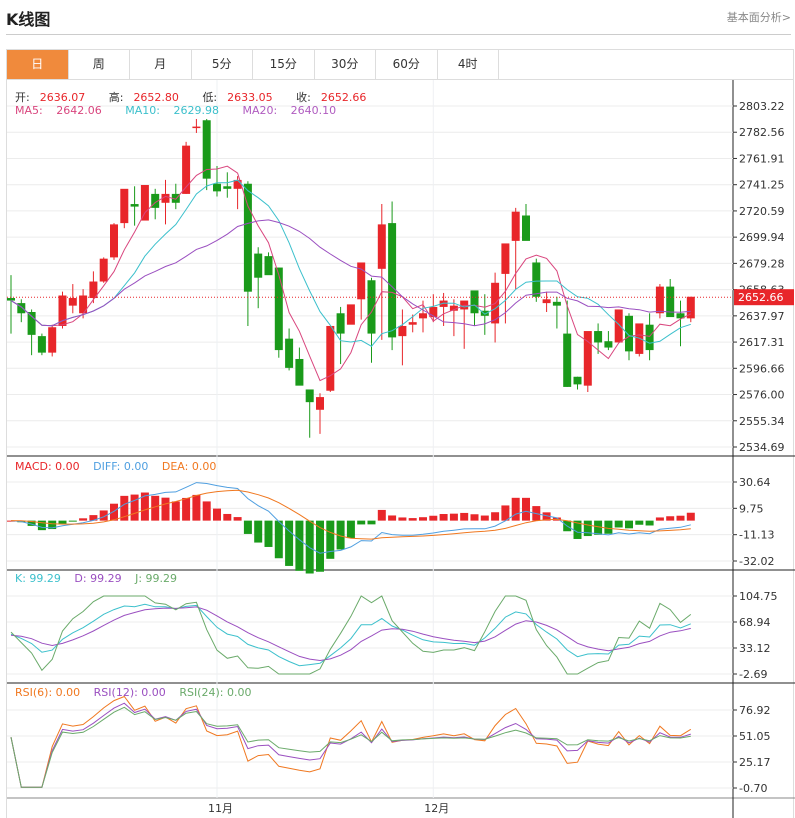 The image size is (795, 818). I want to click on page-title: K线图, so click(28, 19).